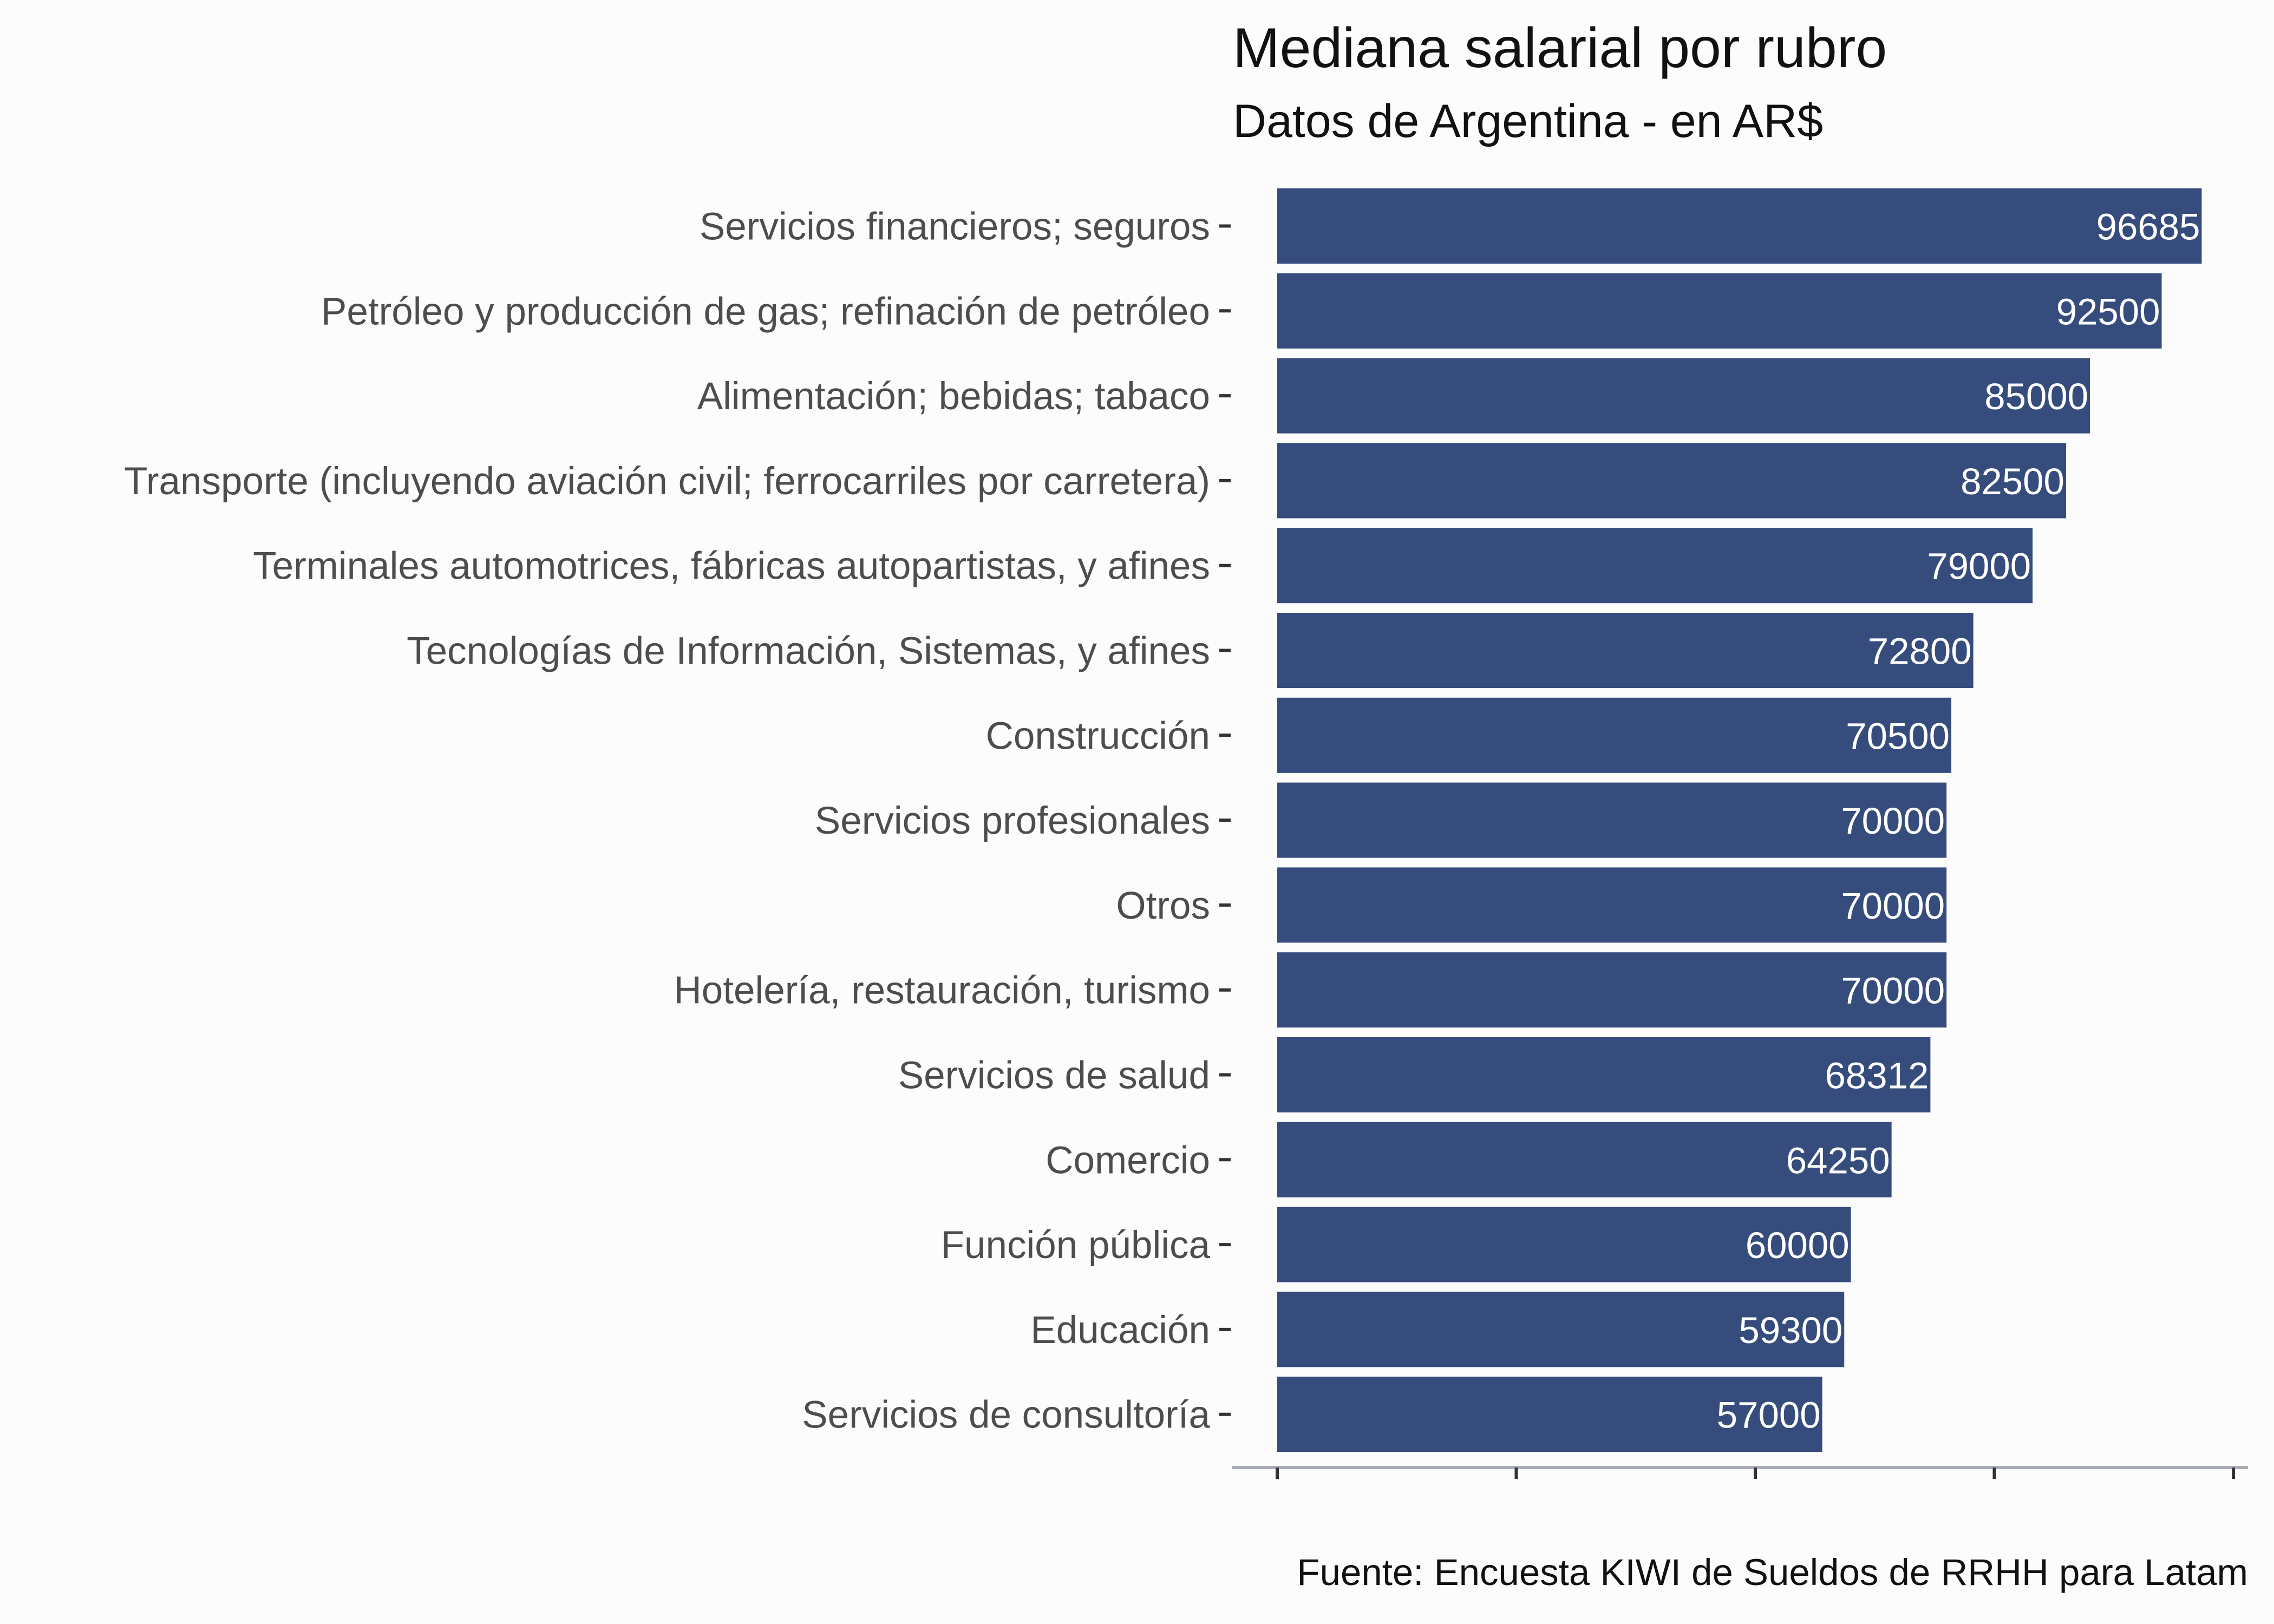 Image resolution: width=2274 pixels, height=1624 pixels. What do you see at coordinates (1163, 906) in the screenshot?
I see `y-tick-label: Otros` at bounding box center [1163, 906].